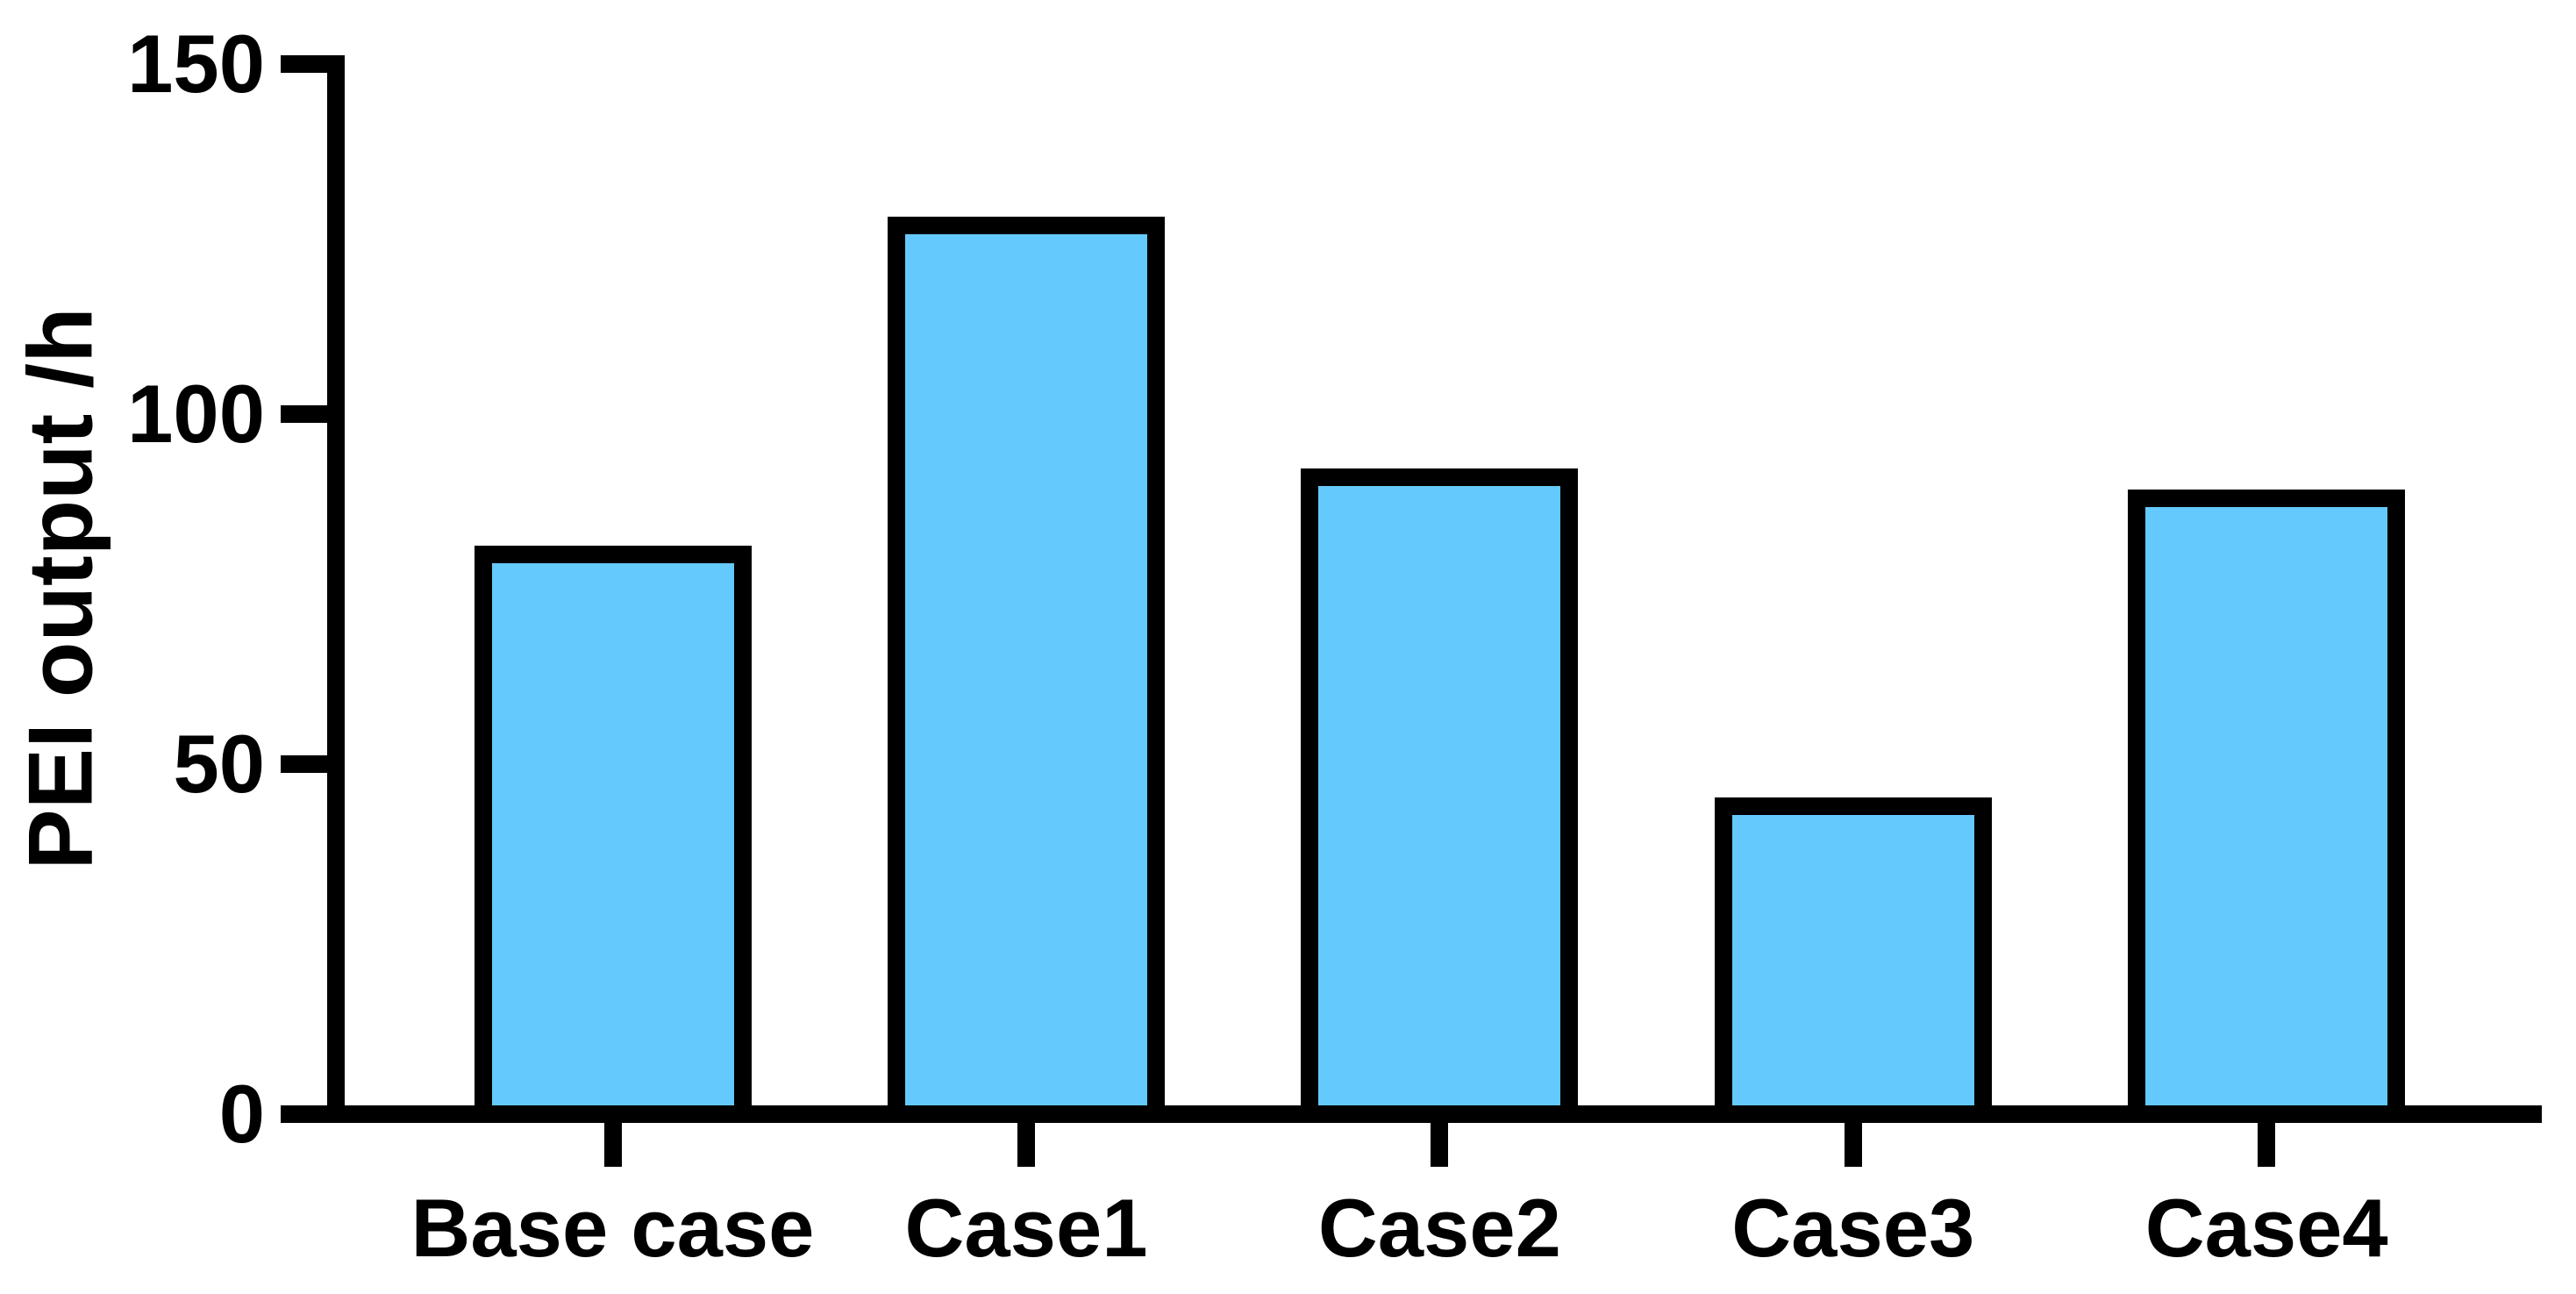 This screenshot has height=1294, width=2576. Describe the element at coordinates (2266, 1228) in the screenshot. I see `x-tick-label: Case4` at that location.